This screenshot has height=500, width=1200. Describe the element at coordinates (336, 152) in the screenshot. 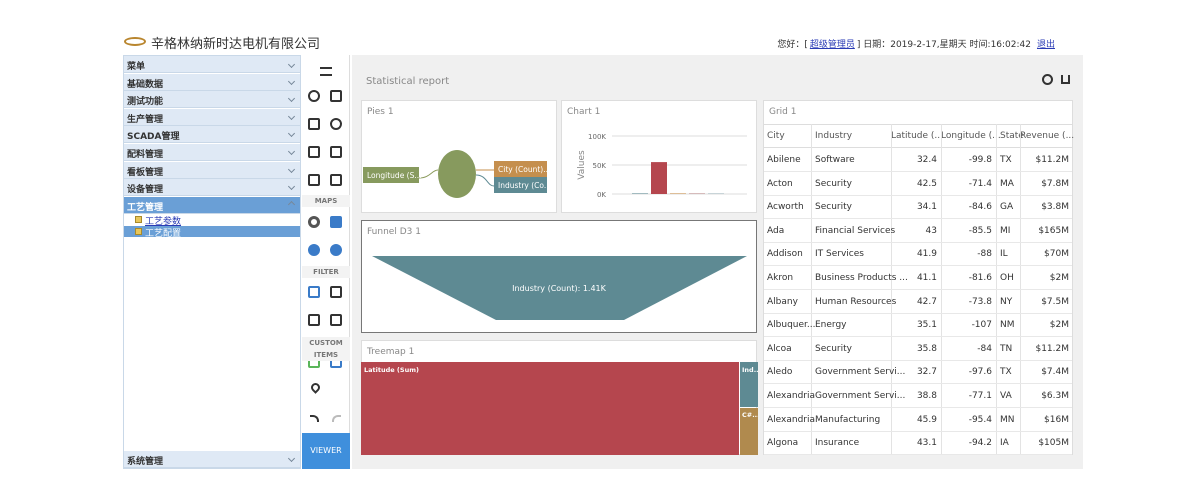

I see `image-icon` at that location.